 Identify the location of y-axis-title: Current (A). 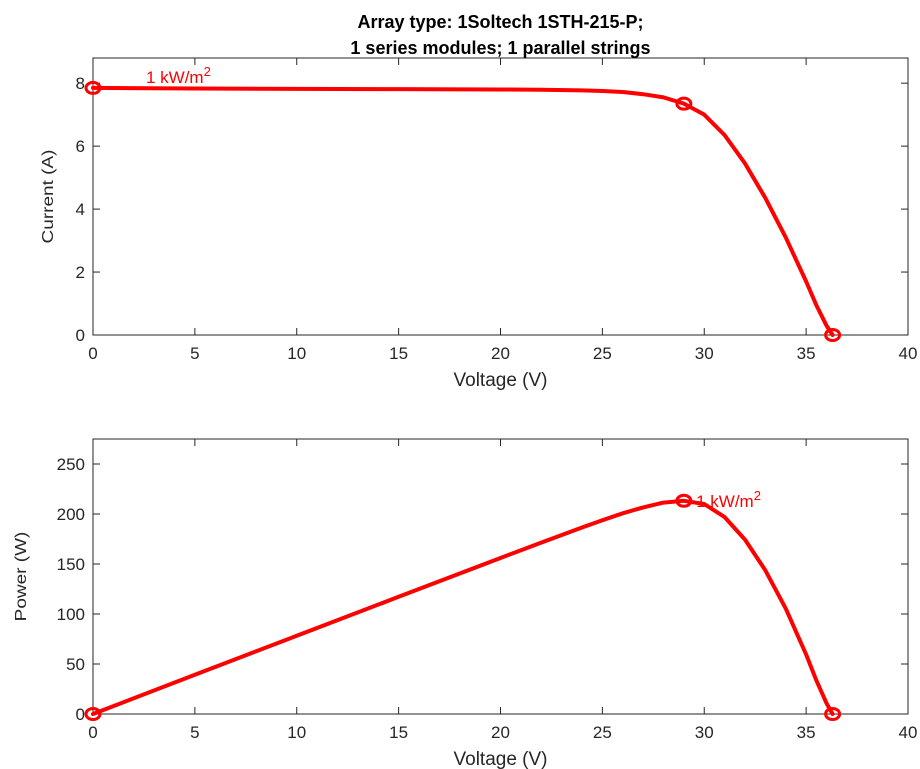
(48, 197).